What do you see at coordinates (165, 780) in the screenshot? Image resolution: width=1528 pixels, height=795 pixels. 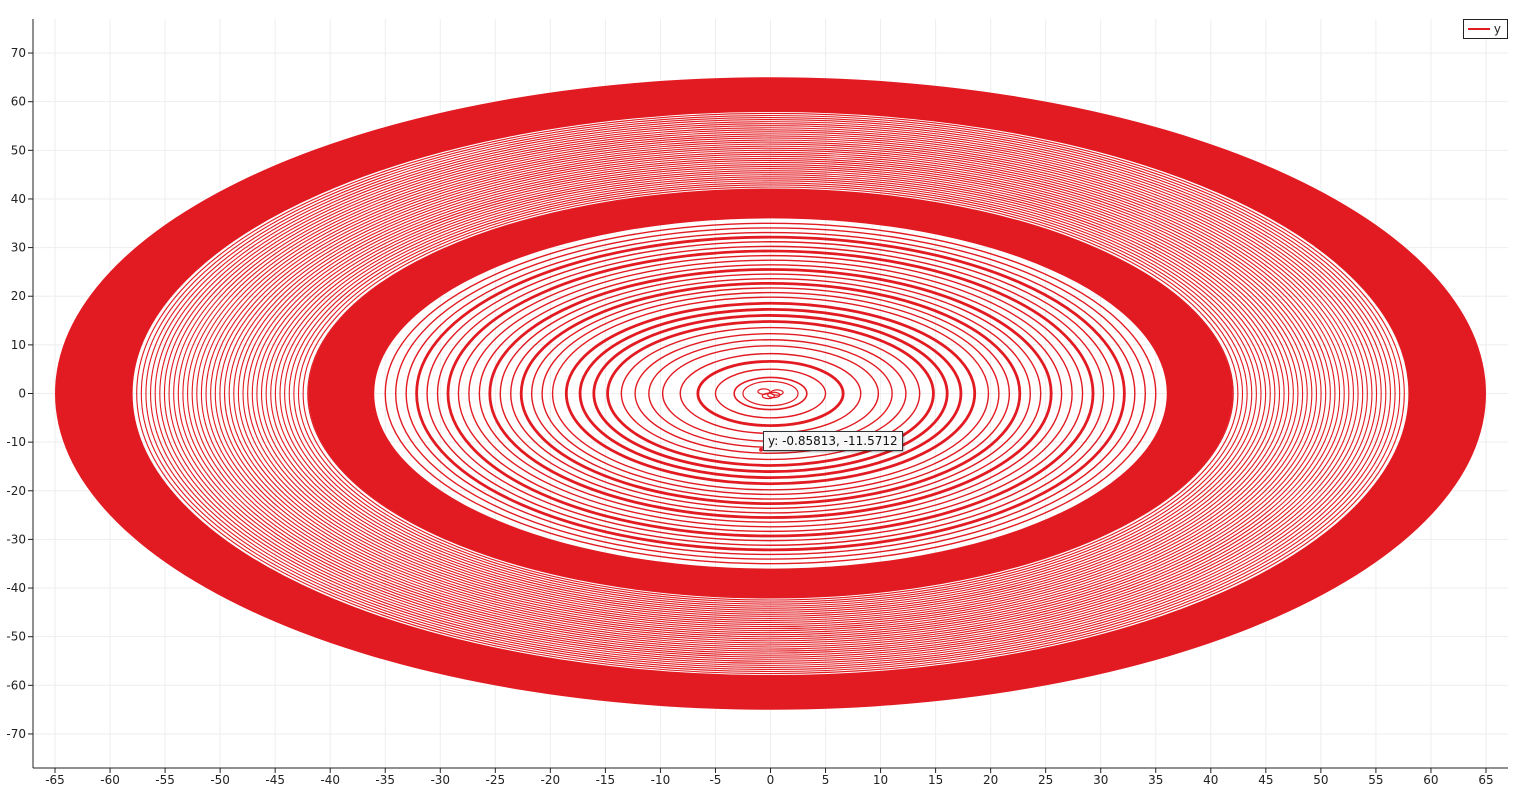 I see `x-tick-label: -55` at bounding box center [165, 780].